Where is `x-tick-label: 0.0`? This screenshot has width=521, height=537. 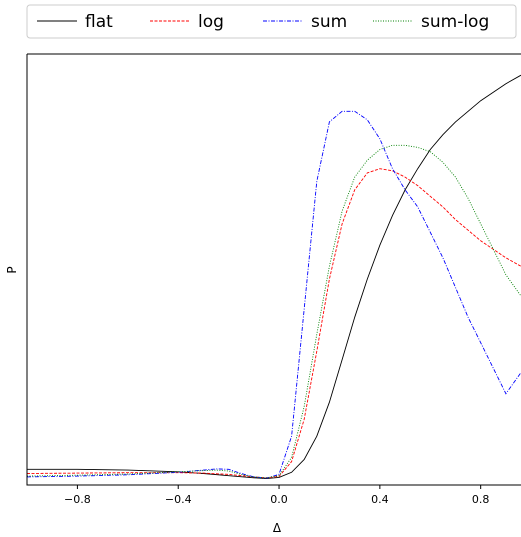 x-tick-label: 0.0 is located at coordinates (279, 499).